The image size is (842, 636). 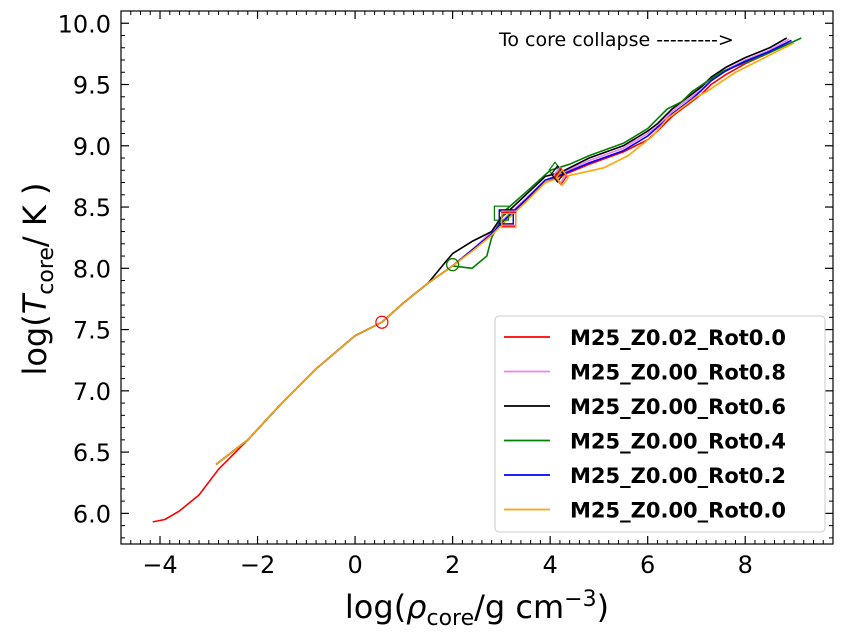 I want to click on legend-box, so click(x=660, y=424).